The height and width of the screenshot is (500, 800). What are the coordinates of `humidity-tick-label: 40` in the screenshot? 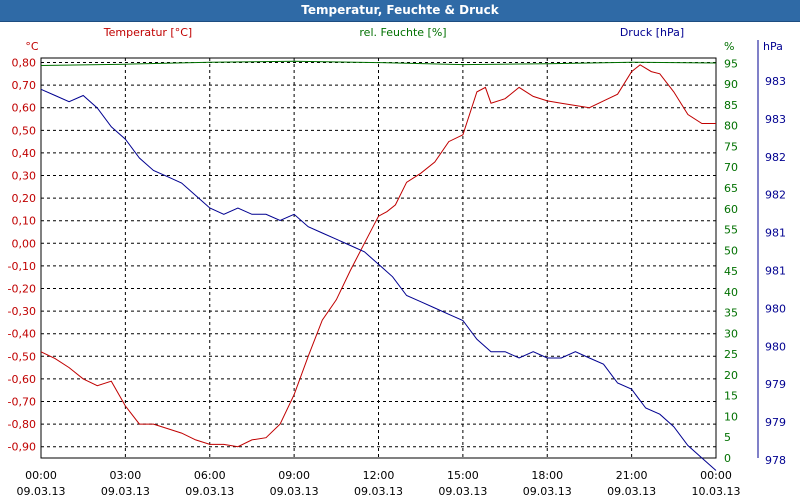 It's located at (731, 292).